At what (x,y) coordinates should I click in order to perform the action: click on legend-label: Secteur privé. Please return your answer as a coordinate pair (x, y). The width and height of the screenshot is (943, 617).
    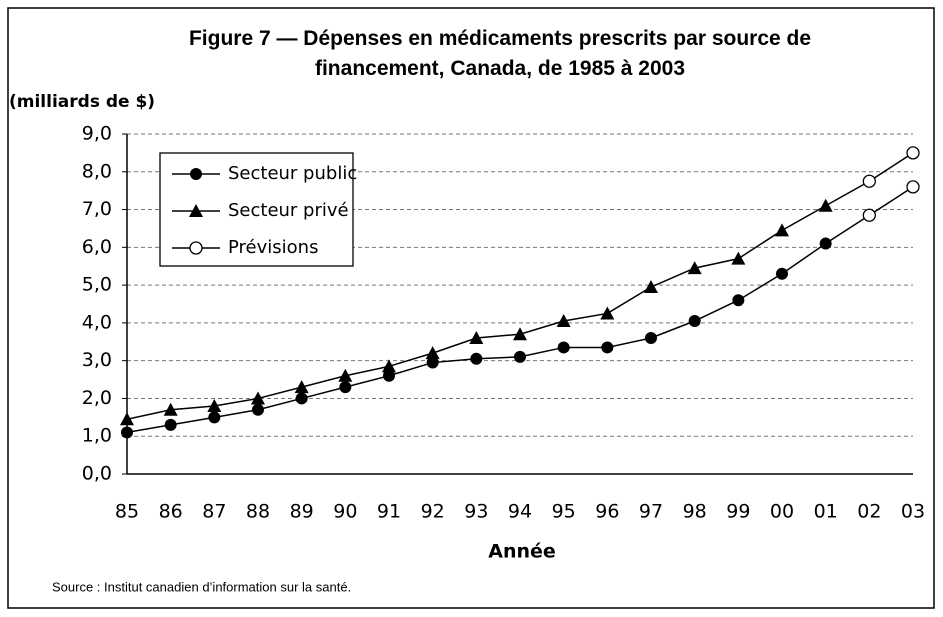
    Looking at the image, I should click on (288, 210).